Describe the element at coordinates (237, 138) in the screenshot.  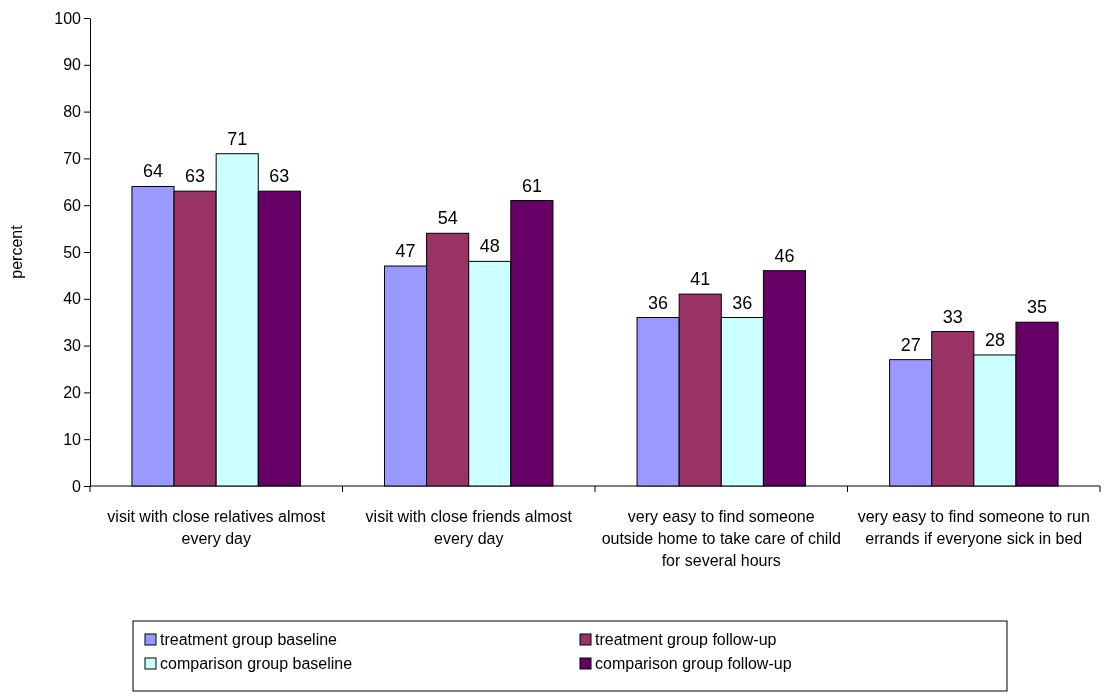
I see `data-label: 71` at that location.